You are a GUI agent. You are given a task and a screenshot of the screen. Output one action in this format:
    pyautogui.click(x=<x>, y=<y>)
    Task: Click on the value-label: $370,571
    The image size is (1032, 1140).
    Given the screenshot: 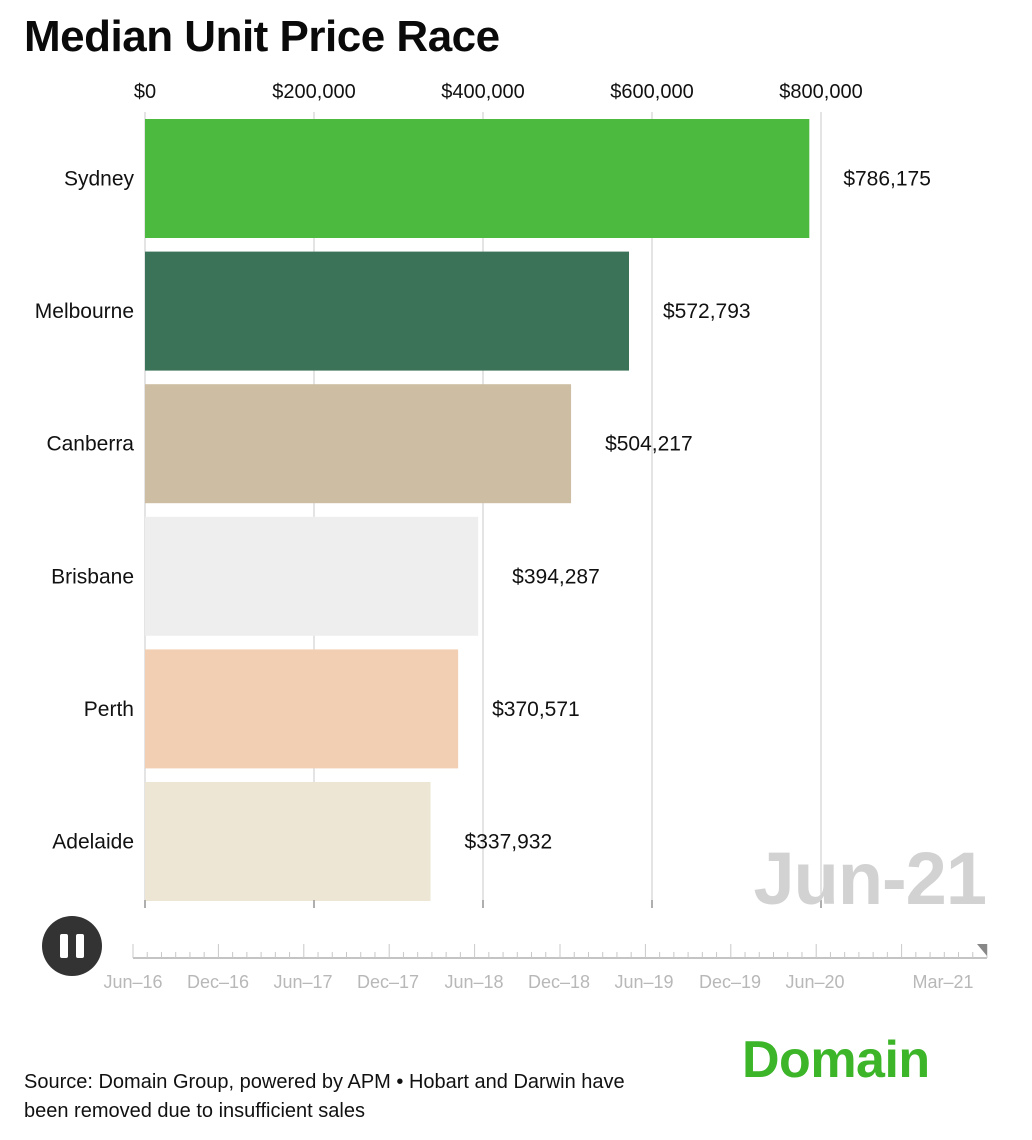 What is the action you would take?
    pyautogui.click(x=536, y=709)
    